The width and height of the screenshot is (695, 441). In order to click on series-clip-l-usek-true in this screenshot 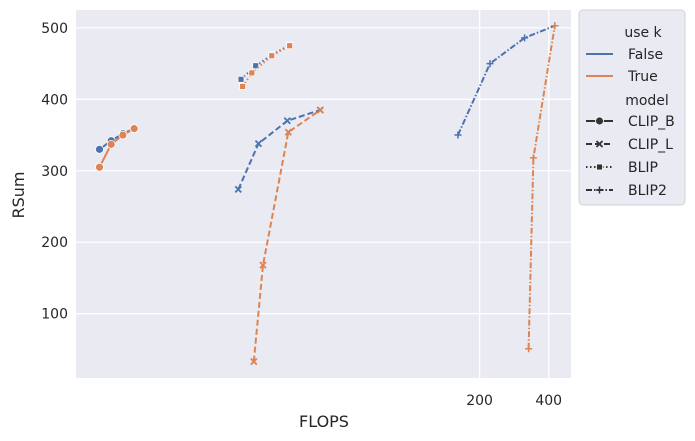, I will do `click(287, 236)`.